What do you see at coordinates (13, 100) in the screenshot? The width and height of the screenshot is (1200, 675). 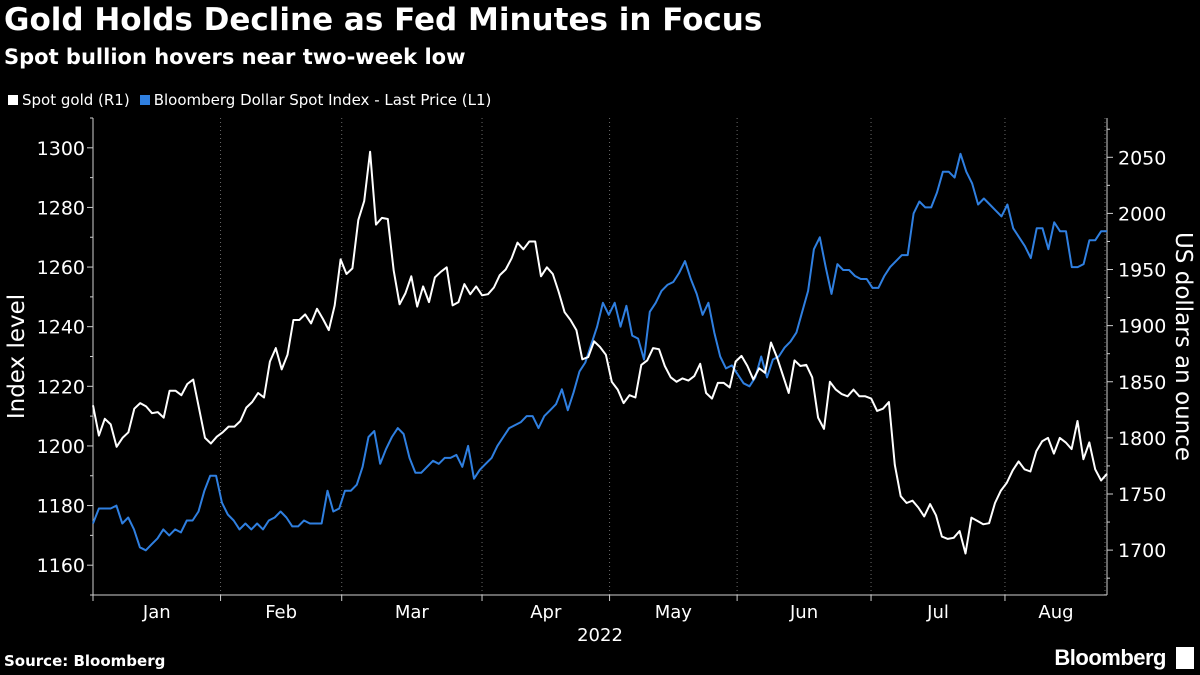 I see `legend-swatch-gold` at bounding box center [13, 100].